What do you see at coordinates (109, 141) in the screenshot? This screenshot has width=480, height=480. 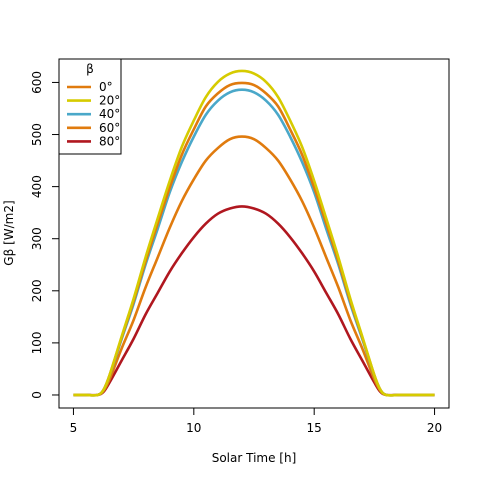 I see `legend-label-4: 80°` at bounding box center [109, 141].